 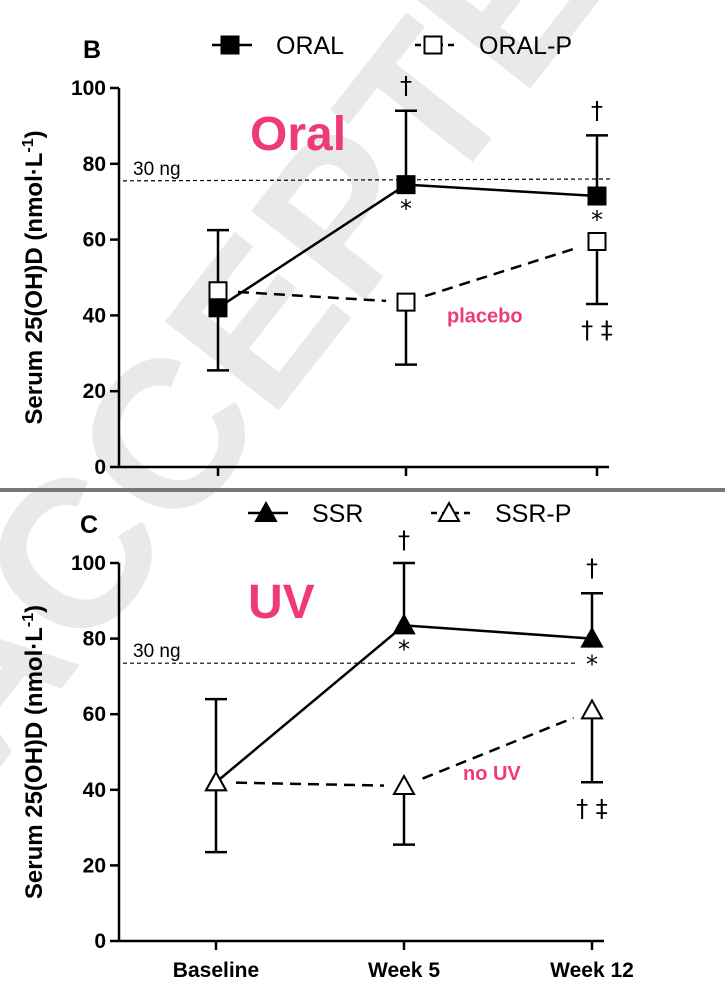 What do you see at coordinates (216, 970) in the screenshot?
I see `x-tick-label: Baseline` at bounding box center [216, 970].